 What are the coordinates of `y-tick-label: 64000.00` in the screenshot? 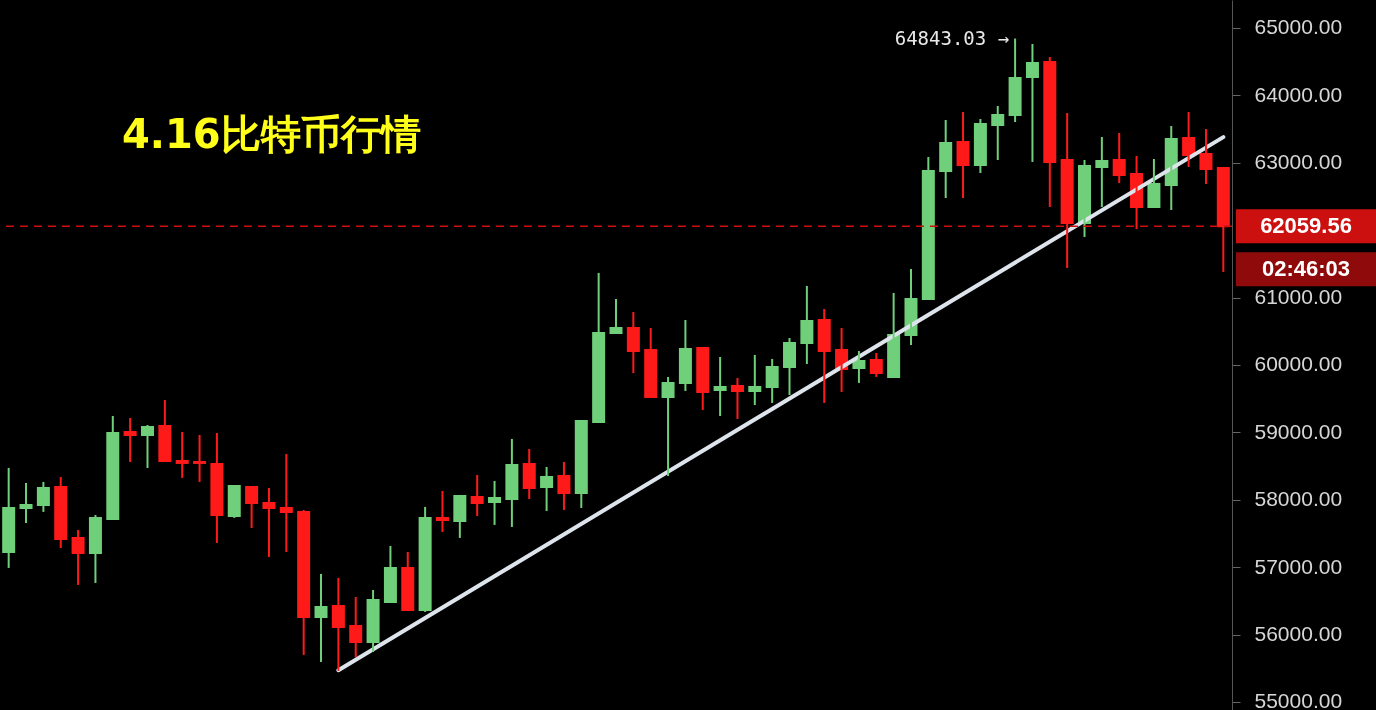 It's located at (1298, 94).